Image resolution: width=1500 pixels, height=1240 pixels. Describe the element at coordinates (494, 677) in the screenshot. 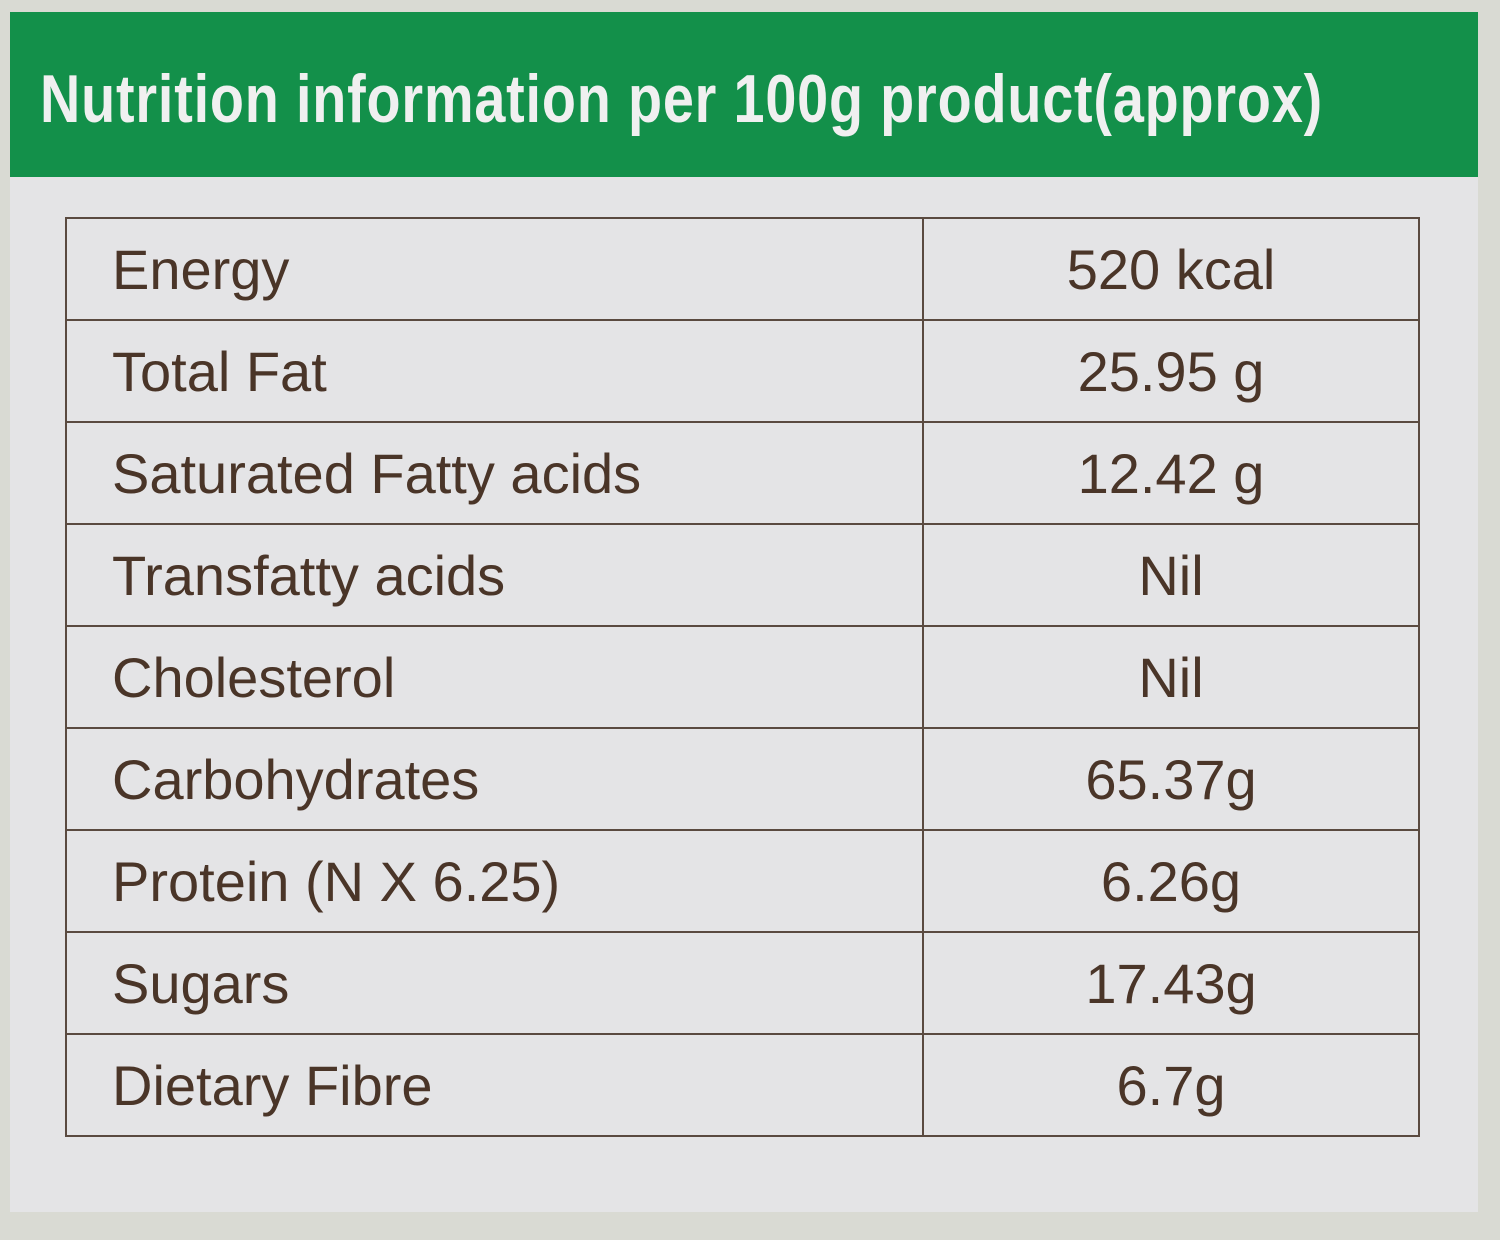

I see `nutrient-name: Cholesterol` at that location.